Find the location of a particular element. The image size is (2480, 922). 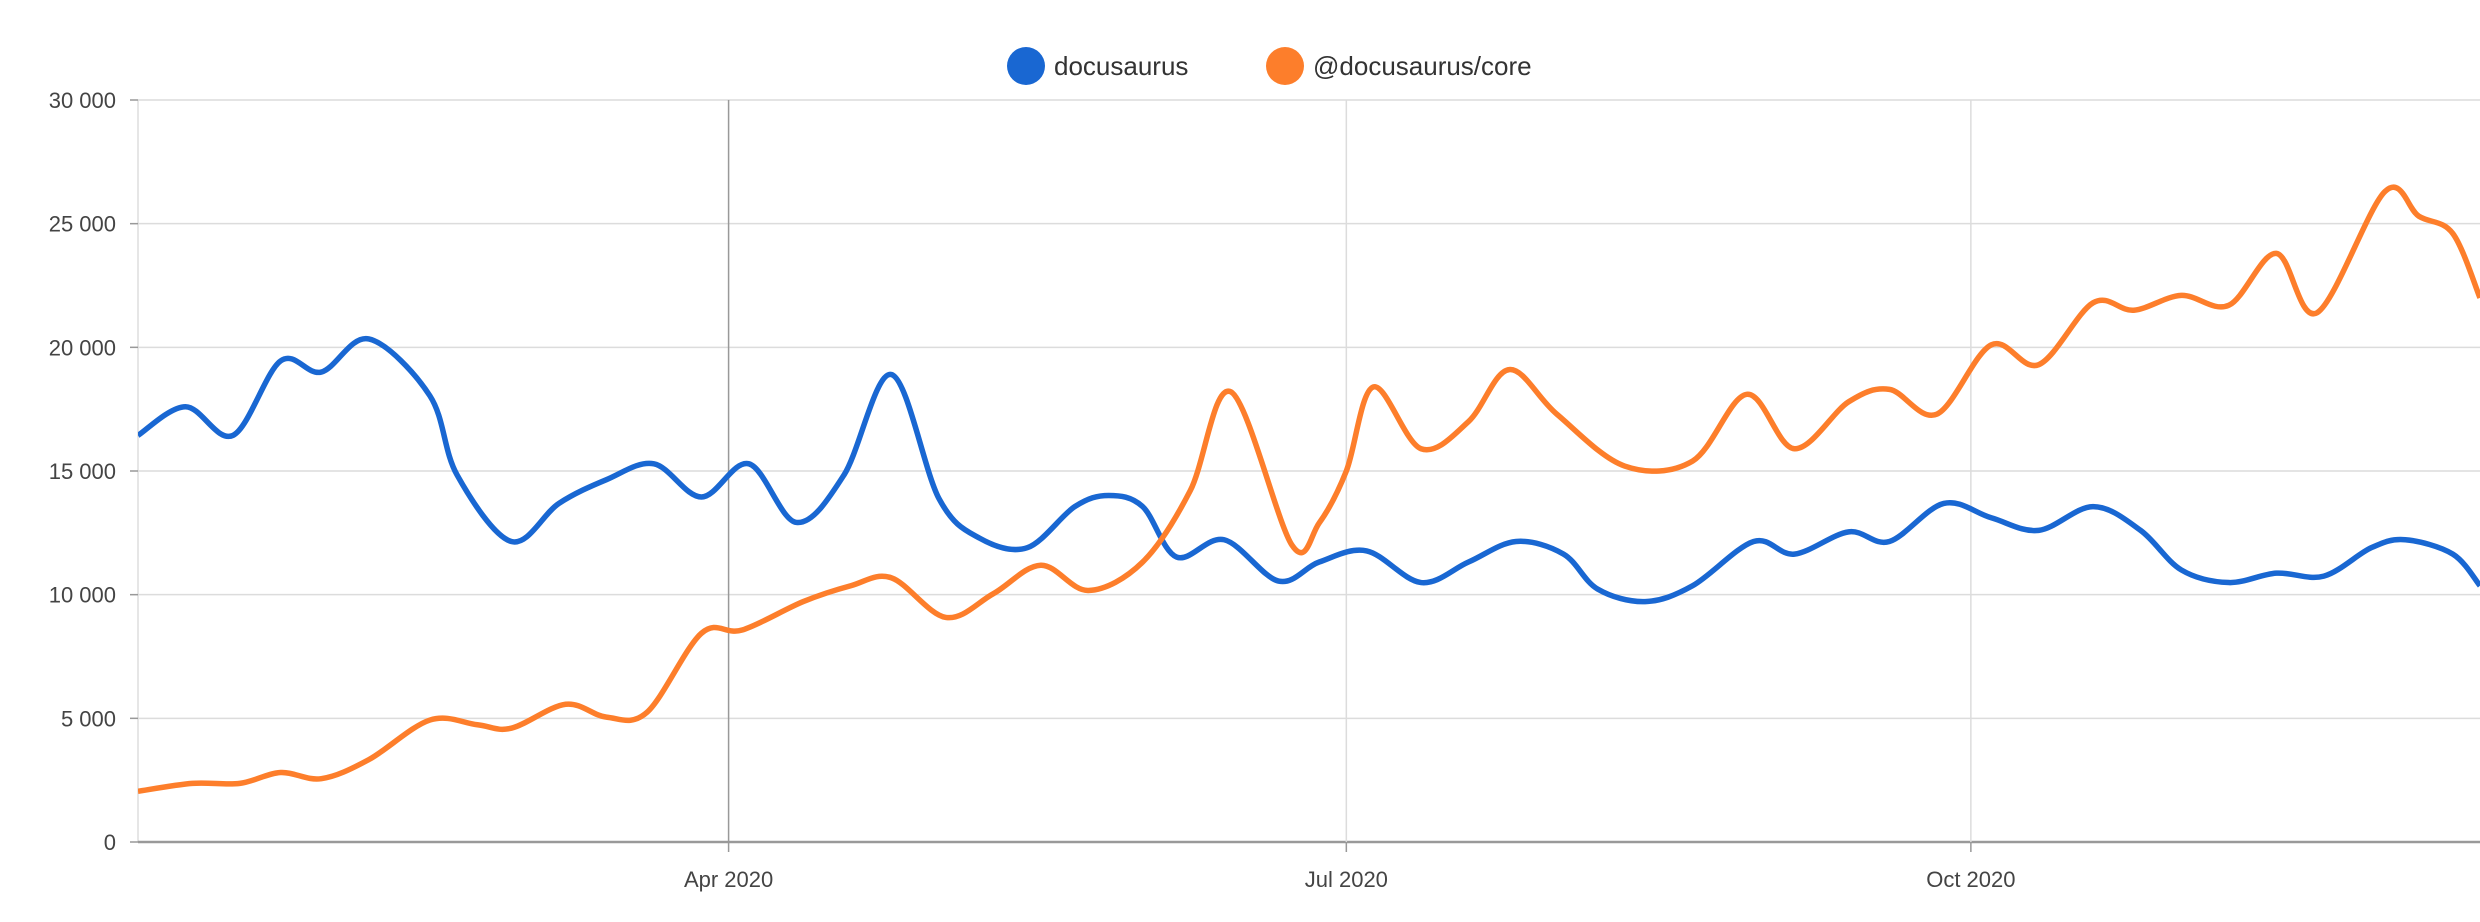

legend: docusaurus @docusaurus/core is located at coordinates (1269, 66).